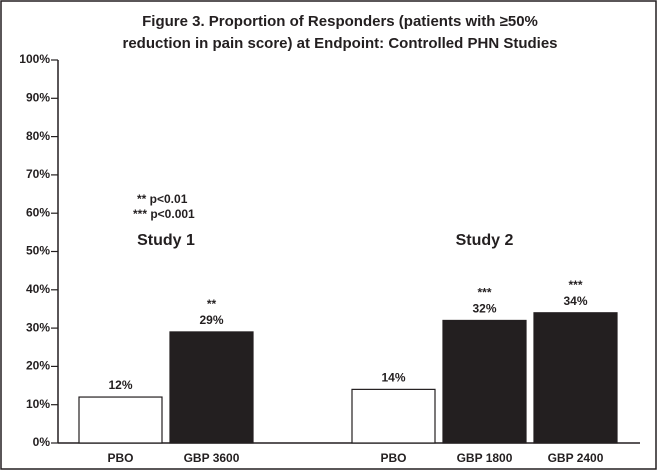 This screenshot has width=658, height=471. What do you see at coordinates (38, 97) in the screenshot?
I see `y-tick-label: 90%` at bounding box center [38, 97].